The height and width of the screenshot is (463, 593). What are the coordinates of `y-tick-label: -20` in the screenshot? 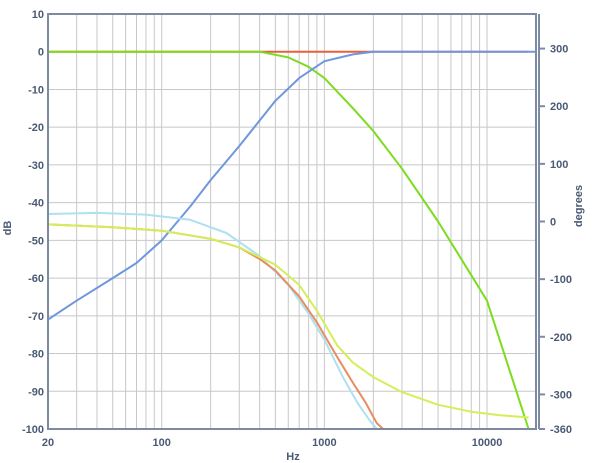 It's located at (36, 128).